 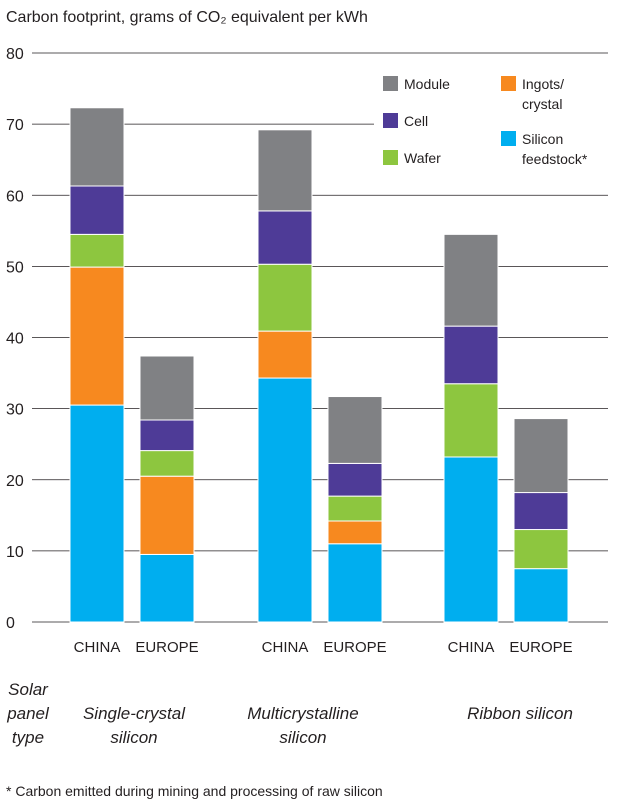 I want to click on x-category-labels: CHINA EUROPE CHINA EUROPE CHINA EUROPE, so click(x=323, y=647).